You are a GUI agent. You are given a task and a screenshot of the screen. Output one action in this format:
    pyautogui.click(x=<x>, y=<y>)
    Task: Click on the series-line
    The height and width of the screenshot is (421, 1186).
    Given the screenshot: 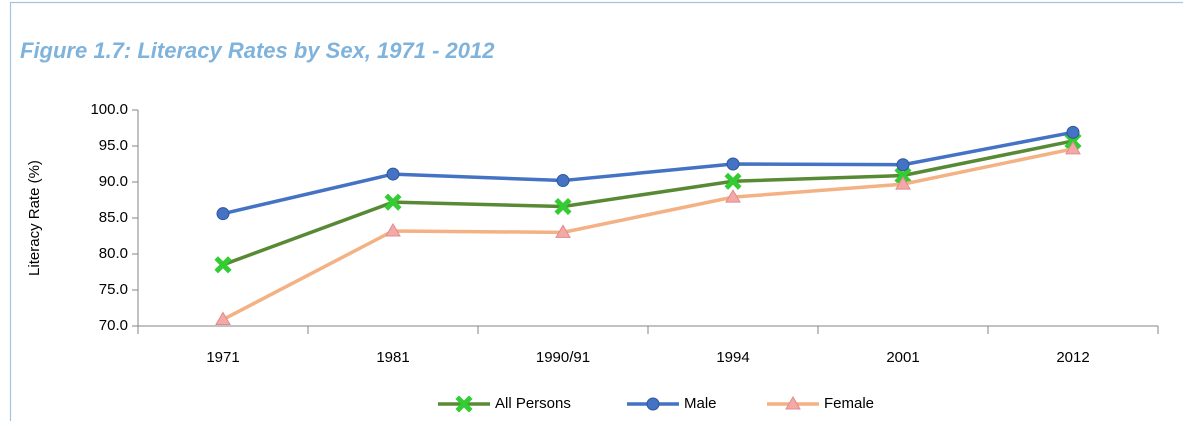 What is the action you would take?
    pyautogui.click(x=648, y=173)
    